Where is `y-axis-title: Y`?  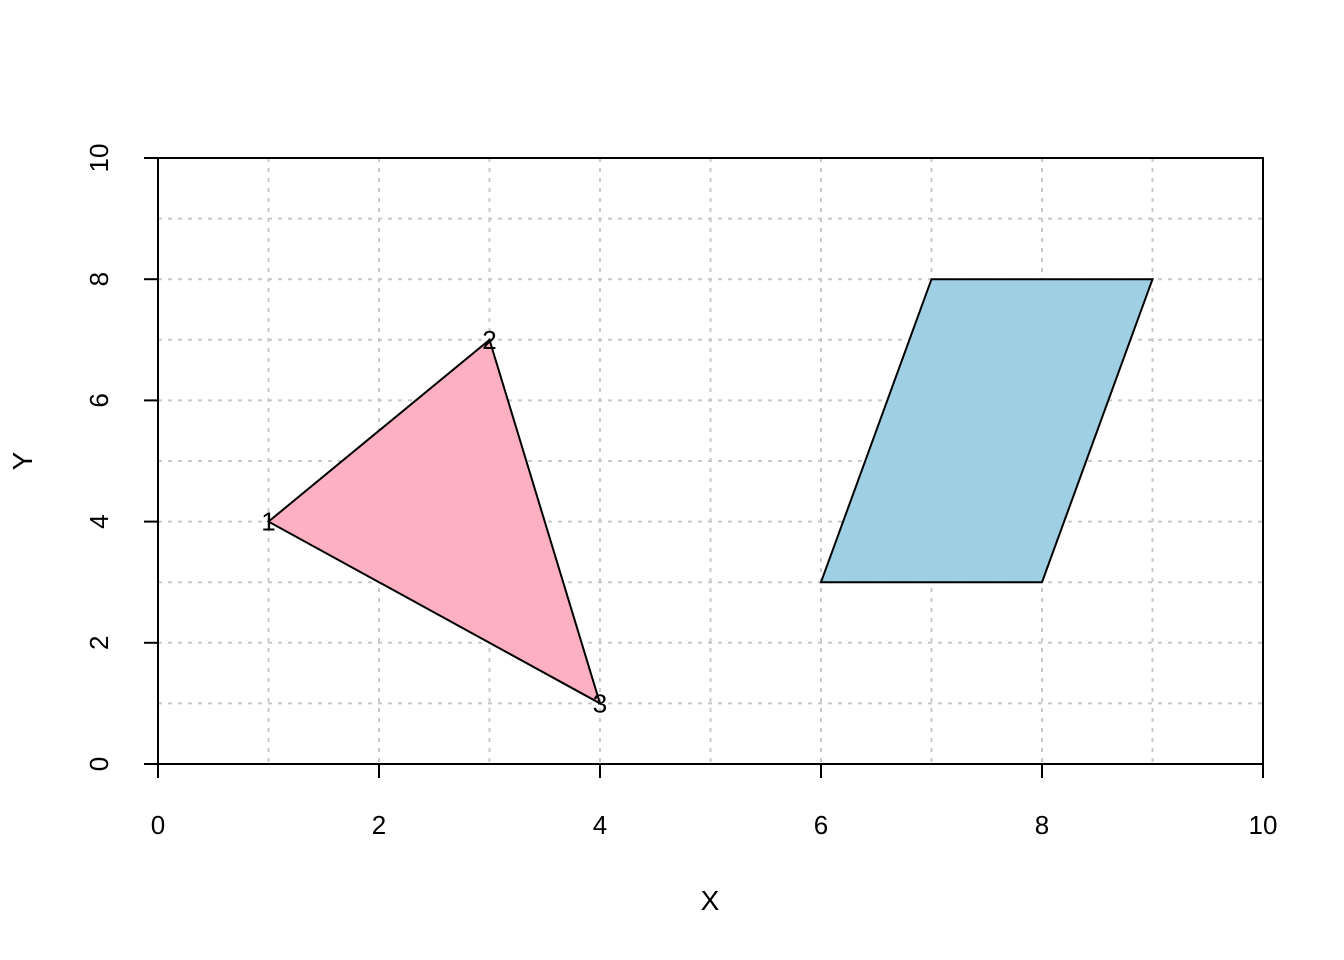
y-axis-title: Y is located at coordinates (22, 460).